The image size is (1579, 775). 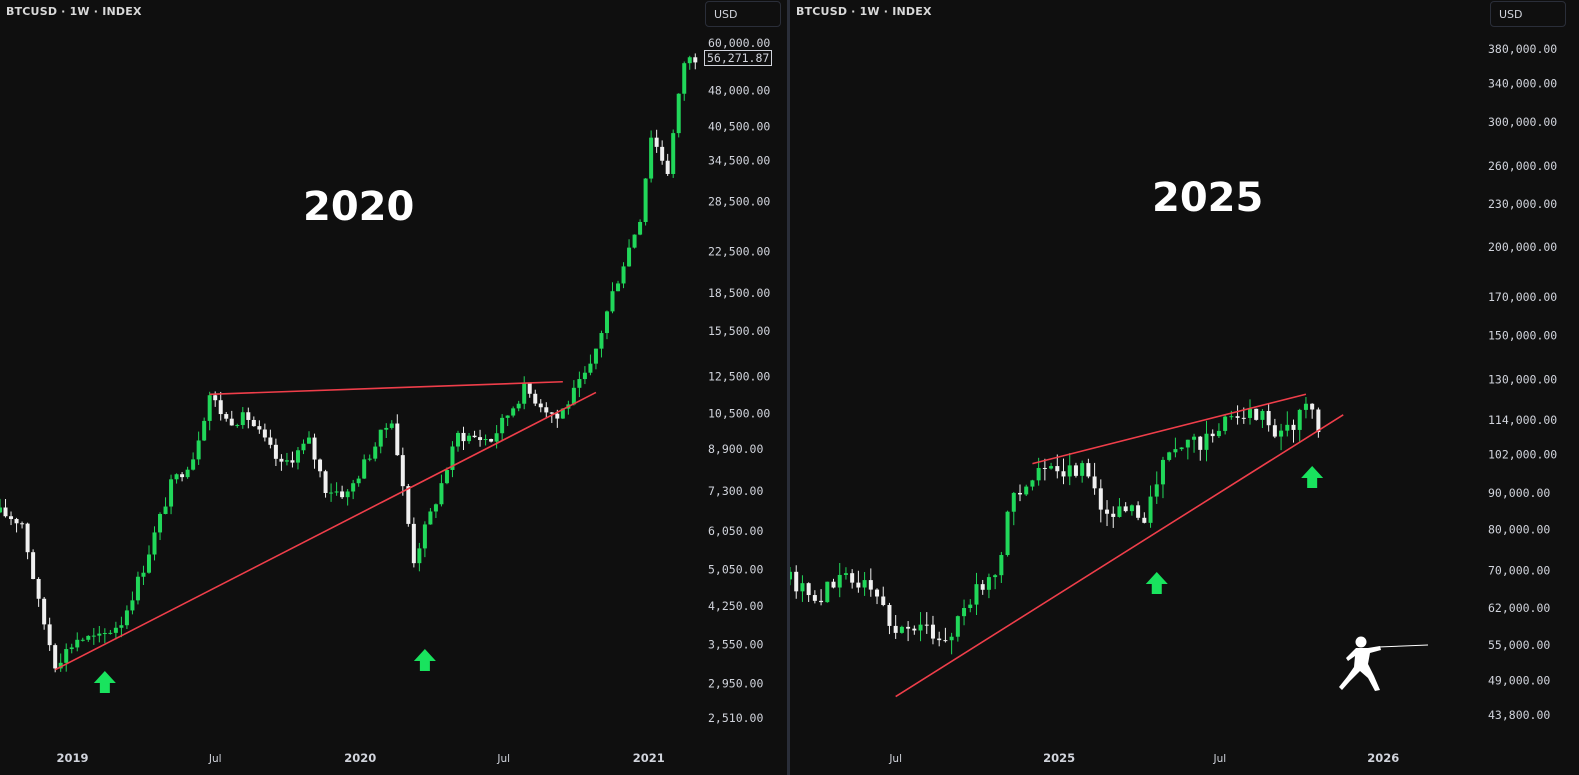 What do you see at coordinates (739, 201) in the screenshot?
I see `y-tick-label: 28,500.00` at bounding box center [739, 201].